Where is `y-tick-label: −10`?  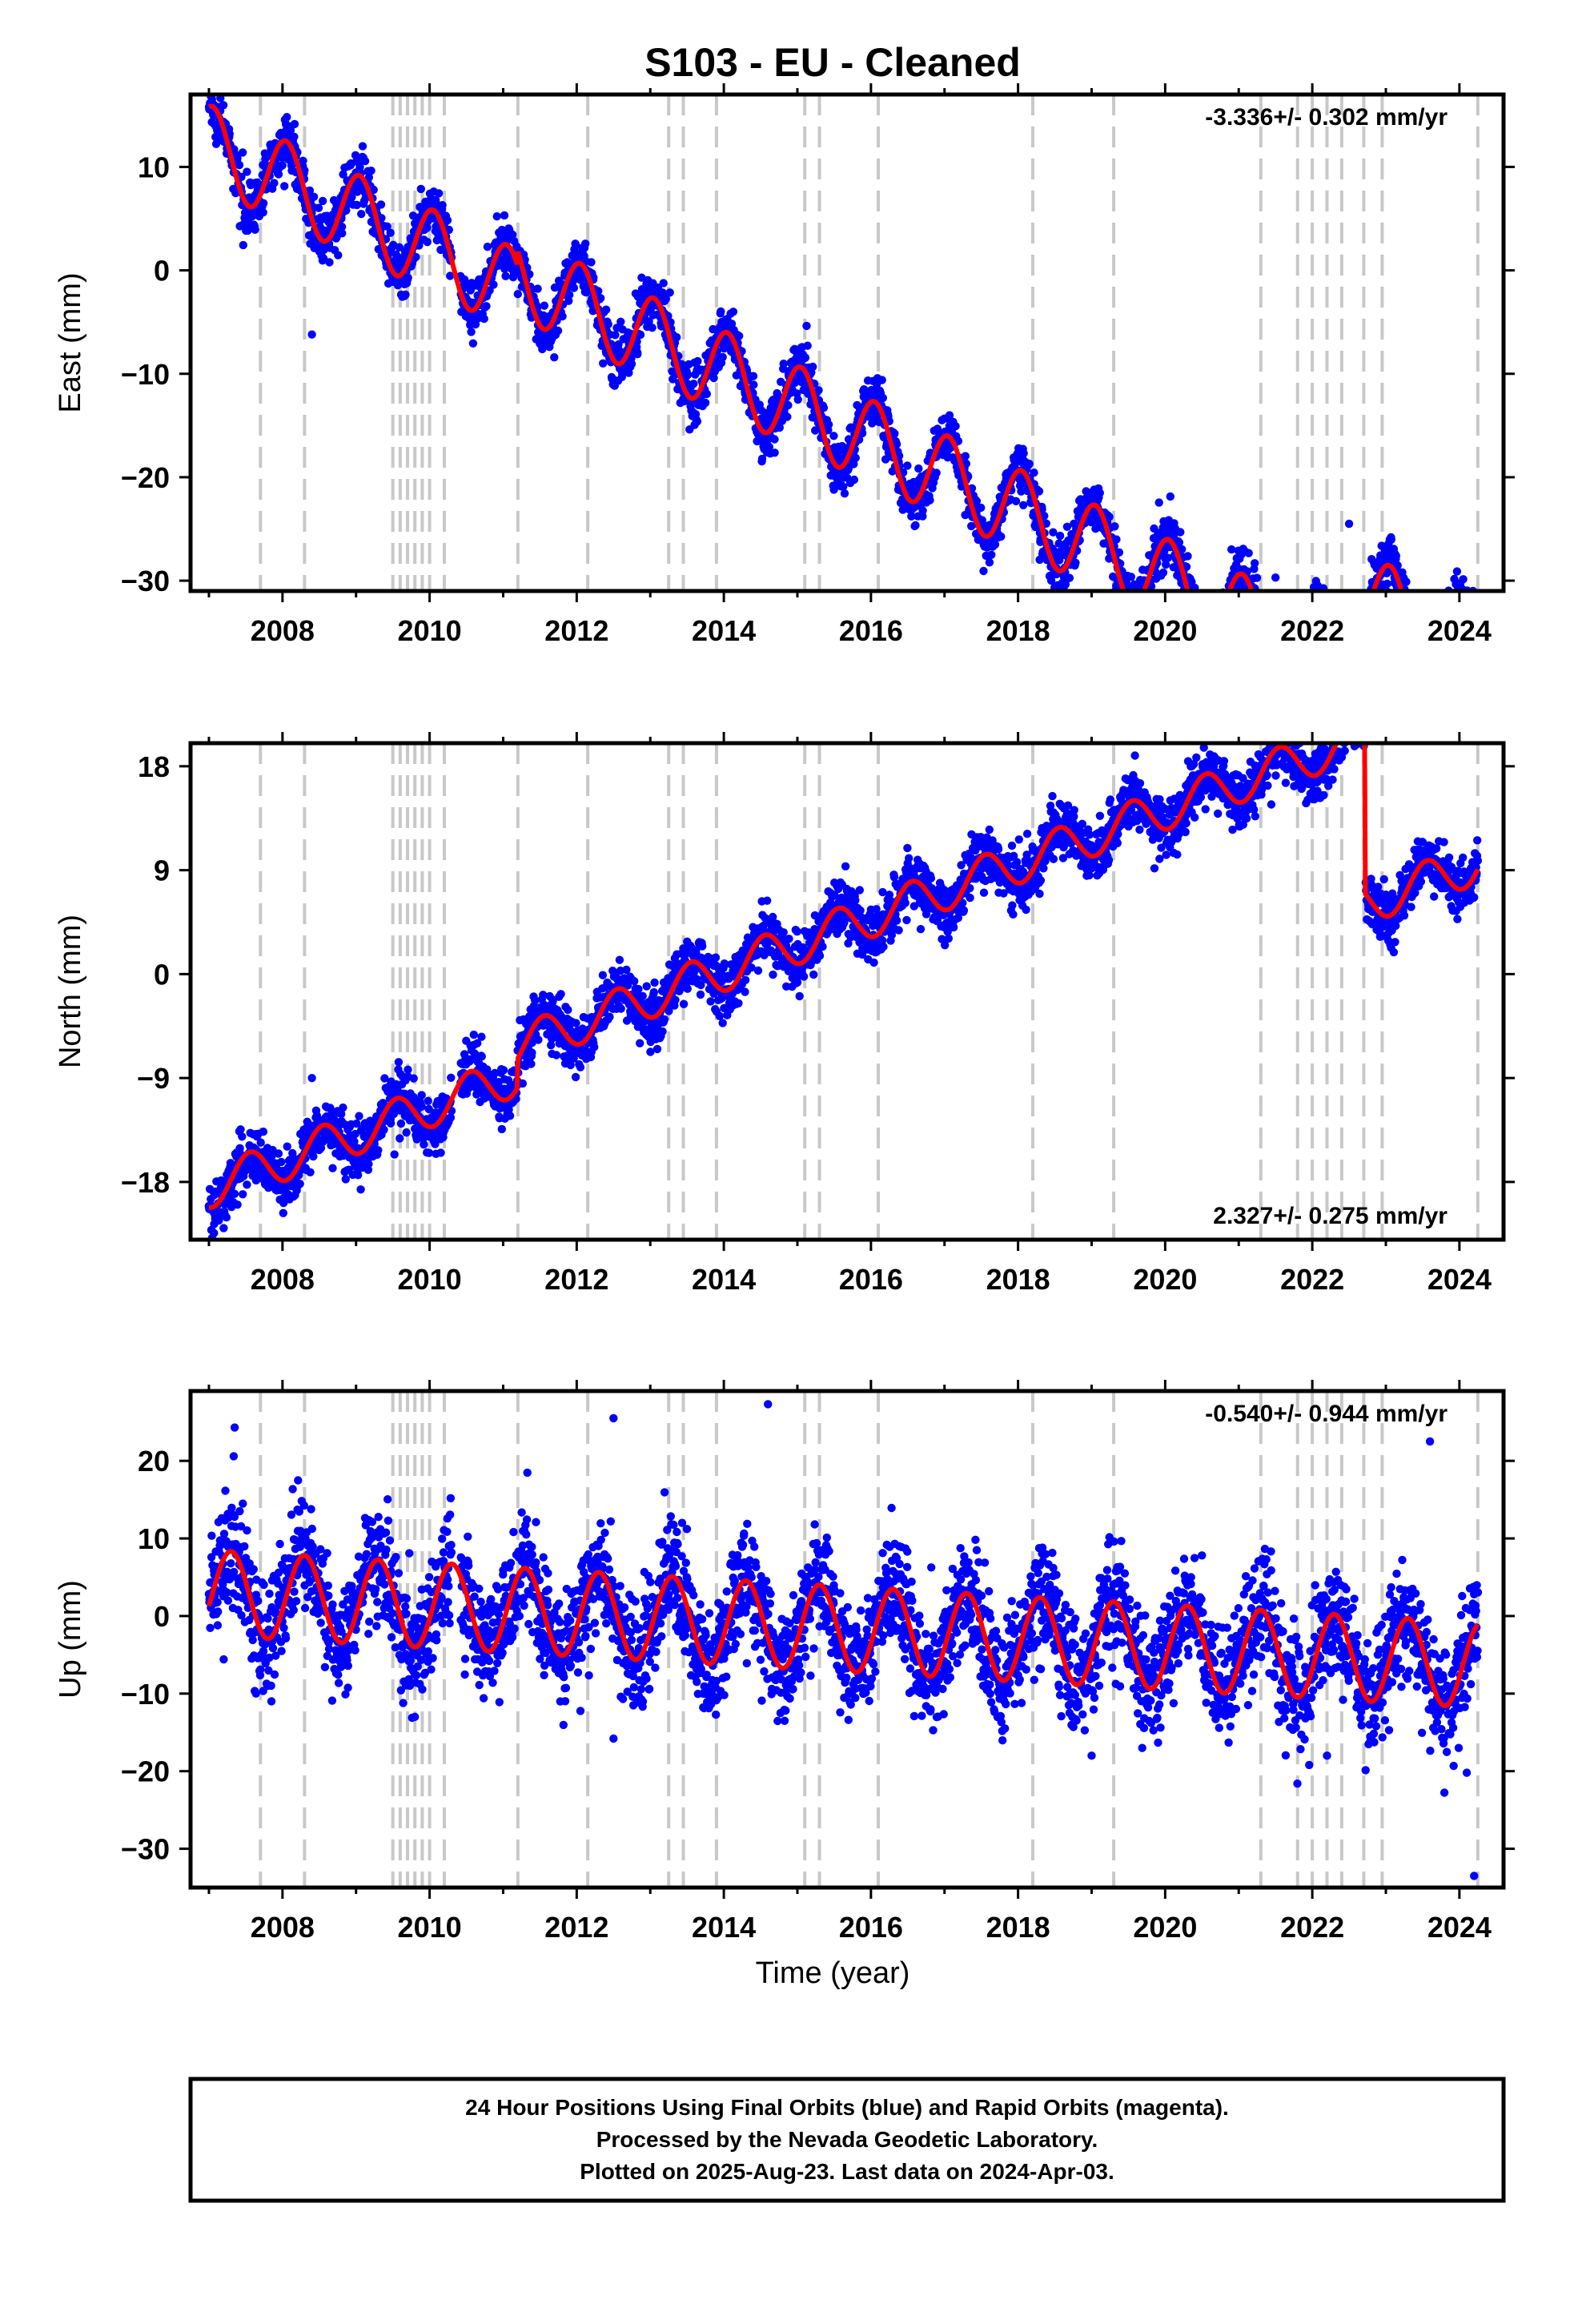
y-tick-label: −10 is located at coordinates (145, 374).